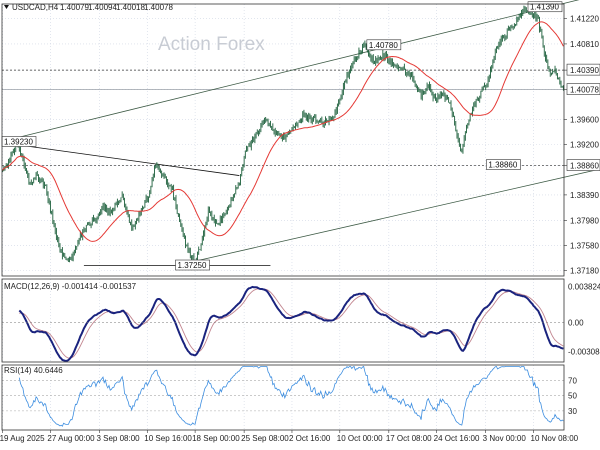 The height and width of the screenshot is (450, 600). What do you see at coordinates (130, 7) in the screenshot?
I see `ohlc-low: 1.40018` at bounding box center [130, 7].